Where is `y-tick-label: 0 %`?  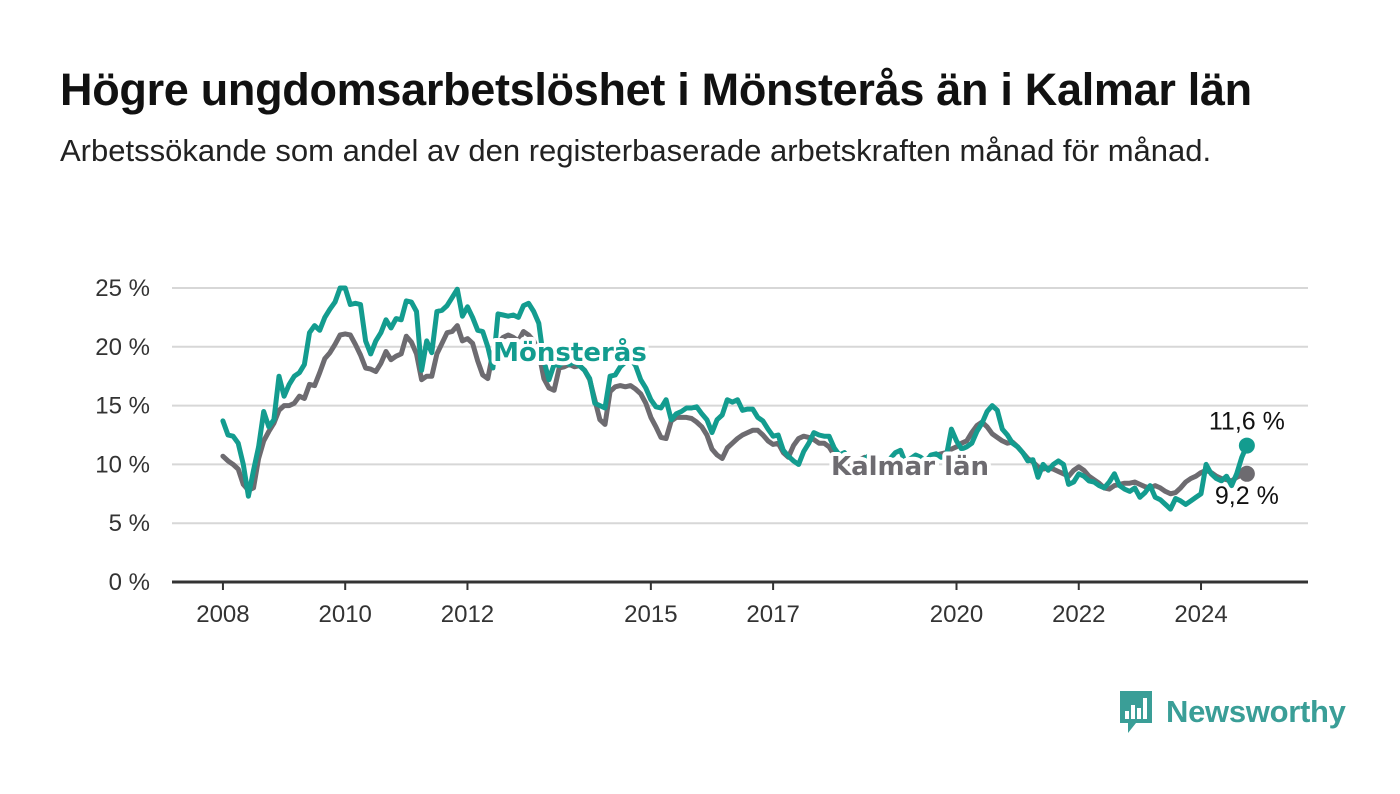 y-tick-label: 0 % is located at coordinates (129, 582).